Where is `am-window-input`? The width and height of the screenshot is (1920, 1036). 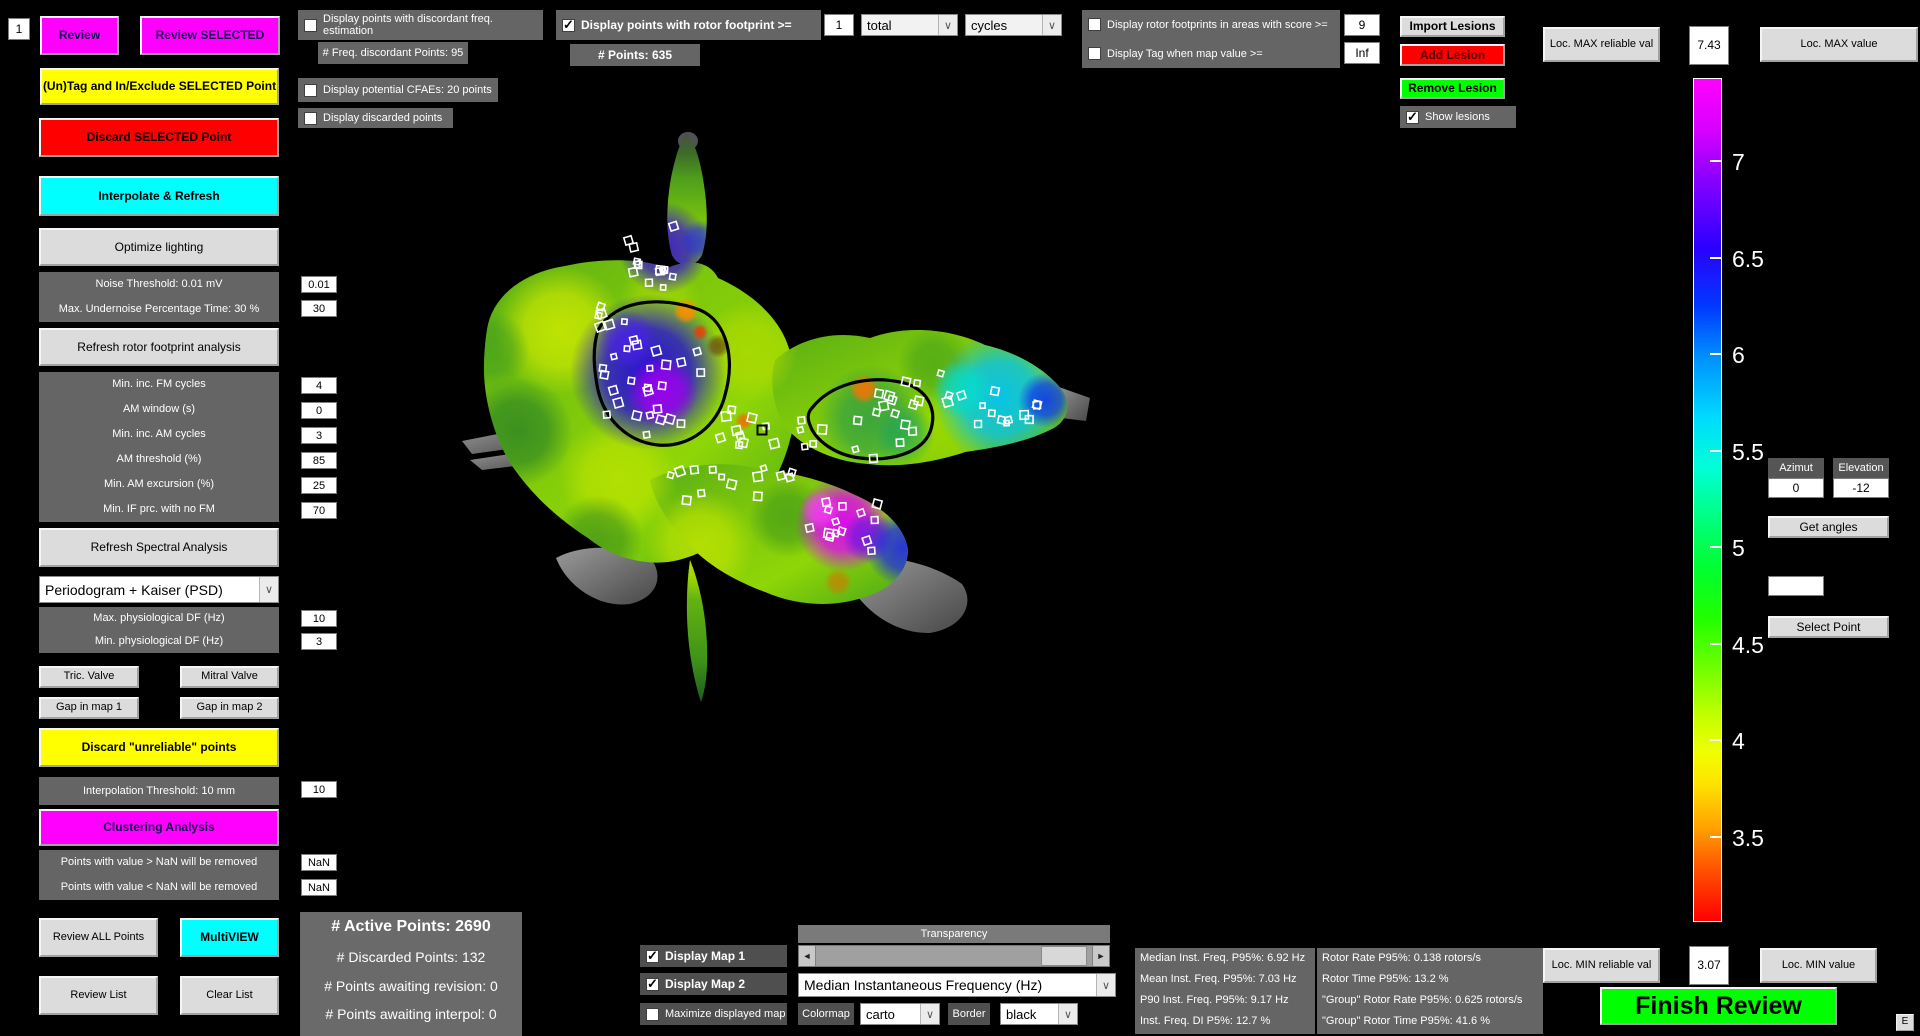
am-window-input is located at coordinates (319, 410).